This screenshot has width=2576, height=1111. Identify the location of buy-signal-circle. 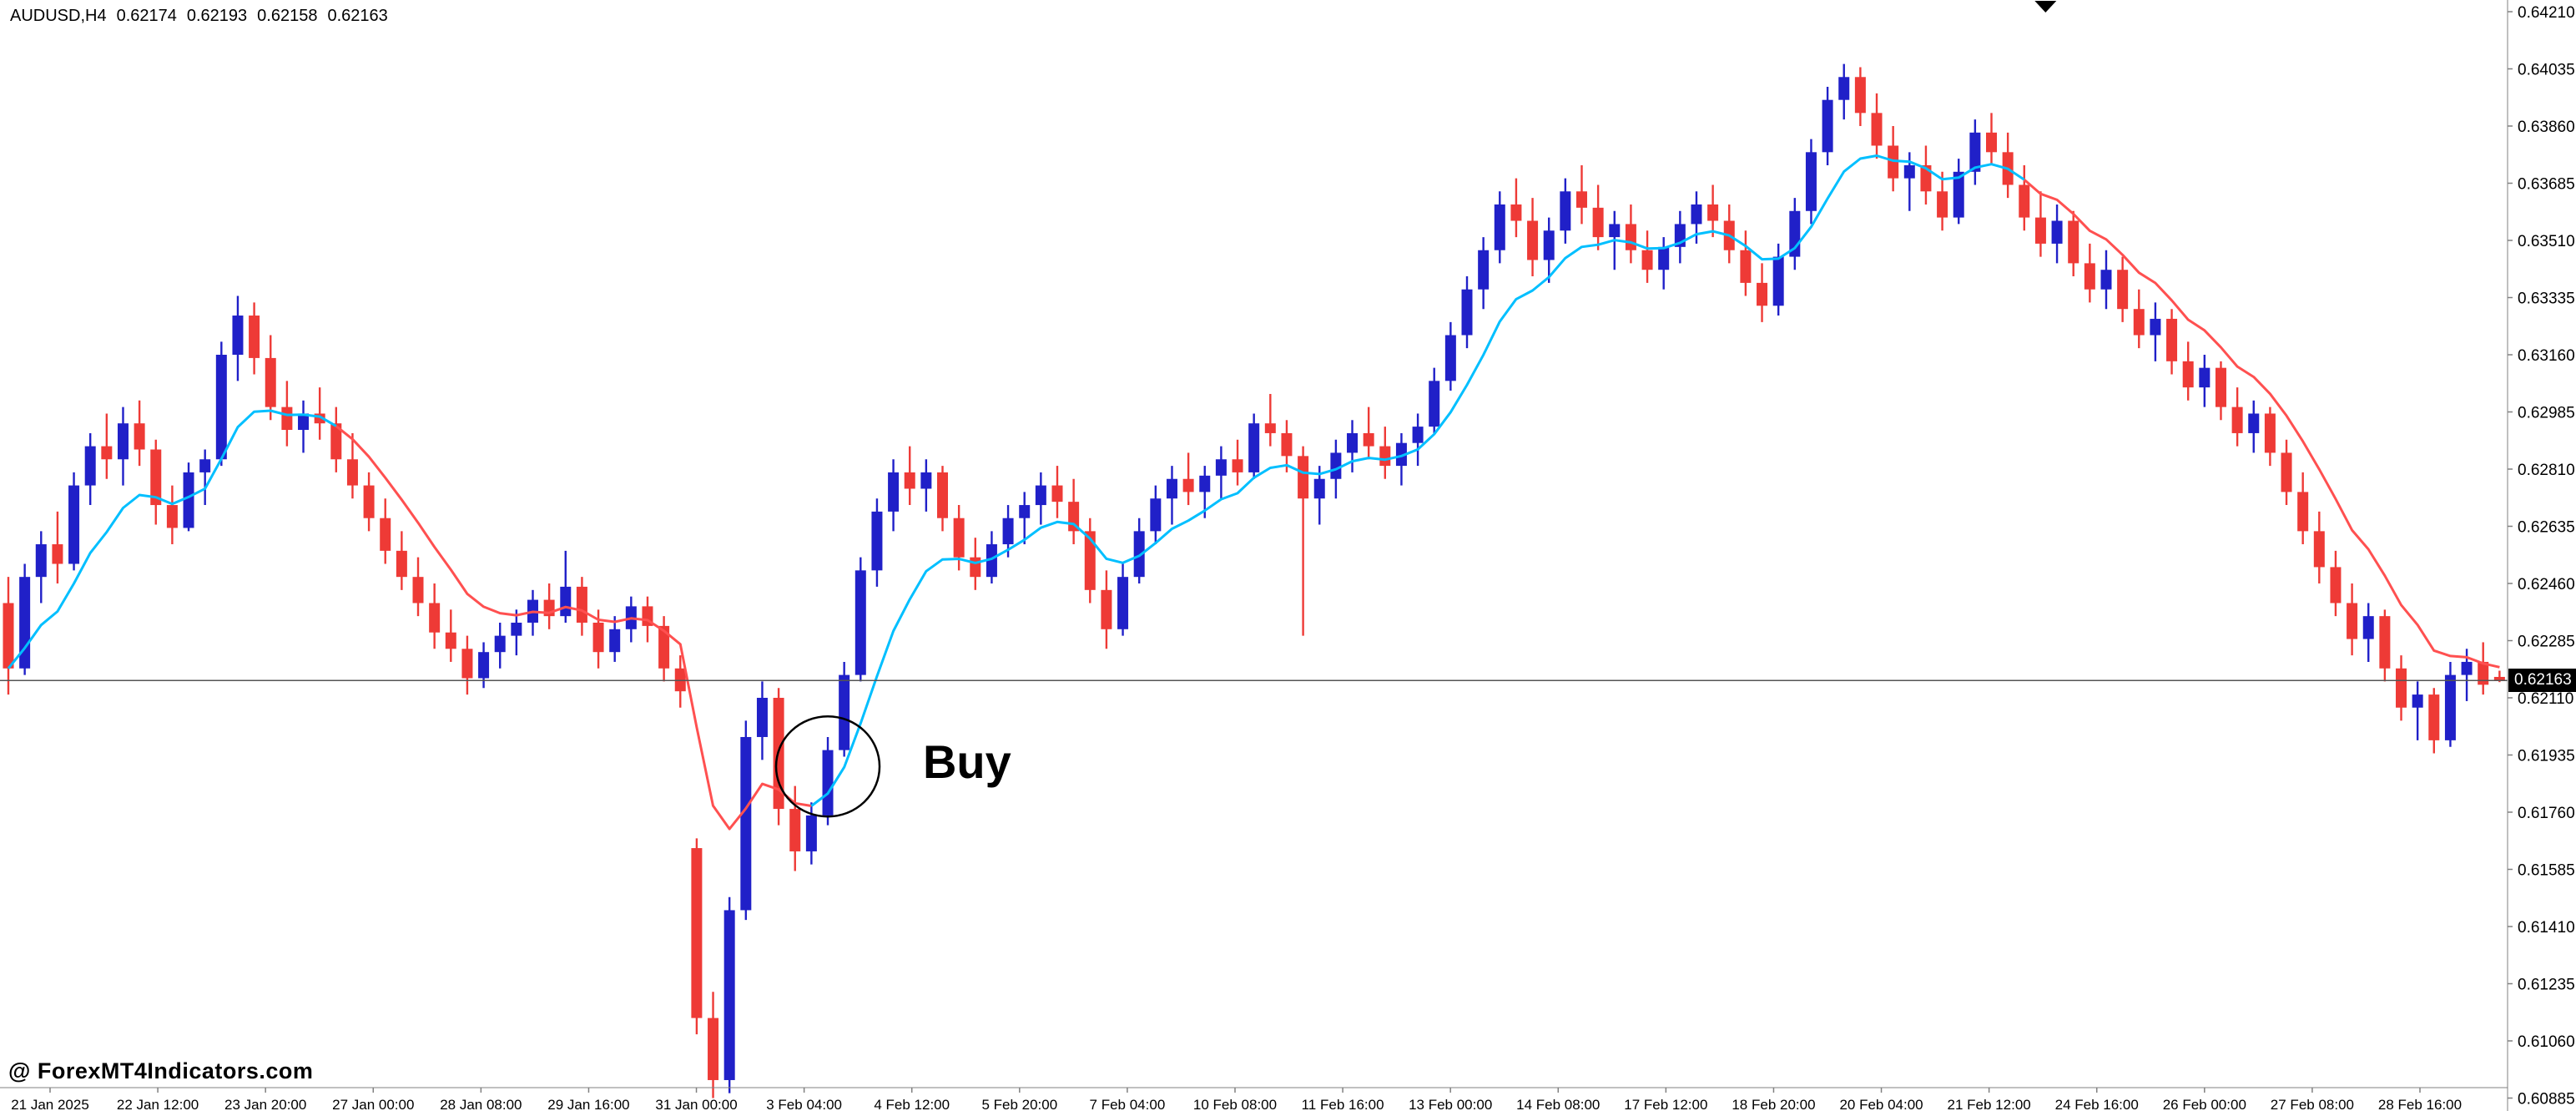
(827, 766).